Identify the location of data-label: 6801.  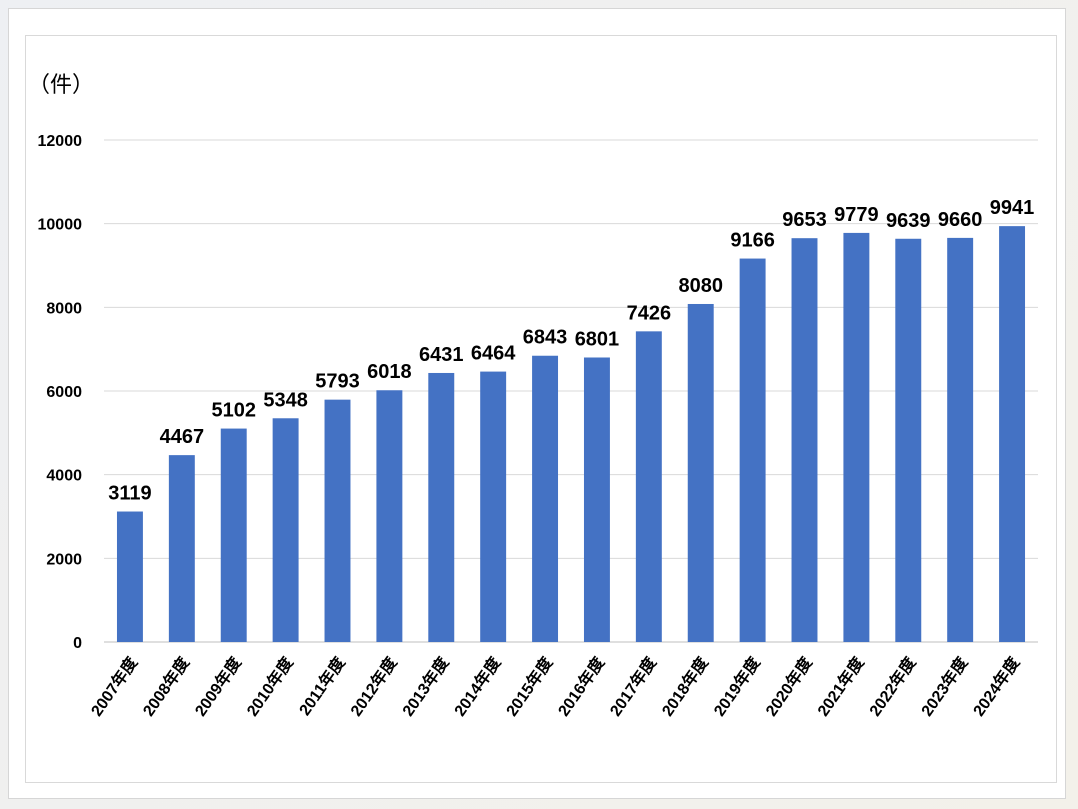
(597, 339).